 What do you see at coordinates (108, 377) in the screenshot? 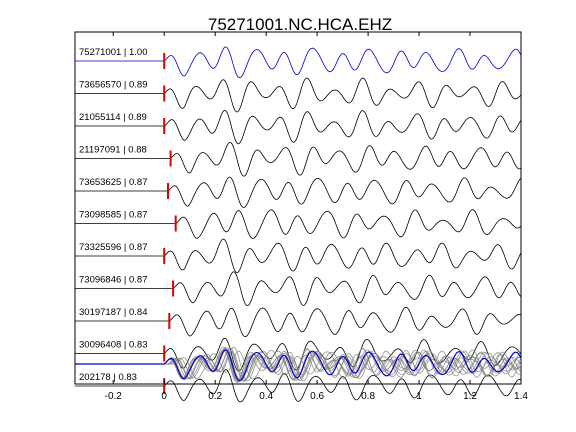
I see `trace-label-10: 202178 | 0.83` at bounding box center [108, 377].